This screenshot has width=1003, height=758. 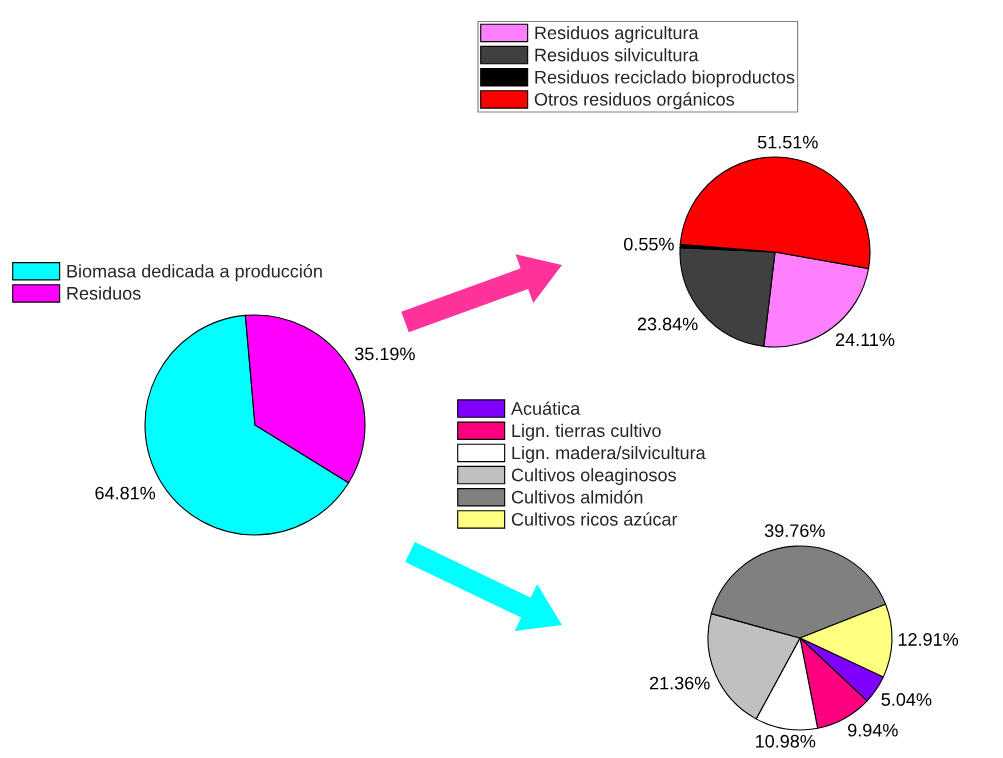 I want to click on data-label: 51.51%, so click(x=787, y=142).